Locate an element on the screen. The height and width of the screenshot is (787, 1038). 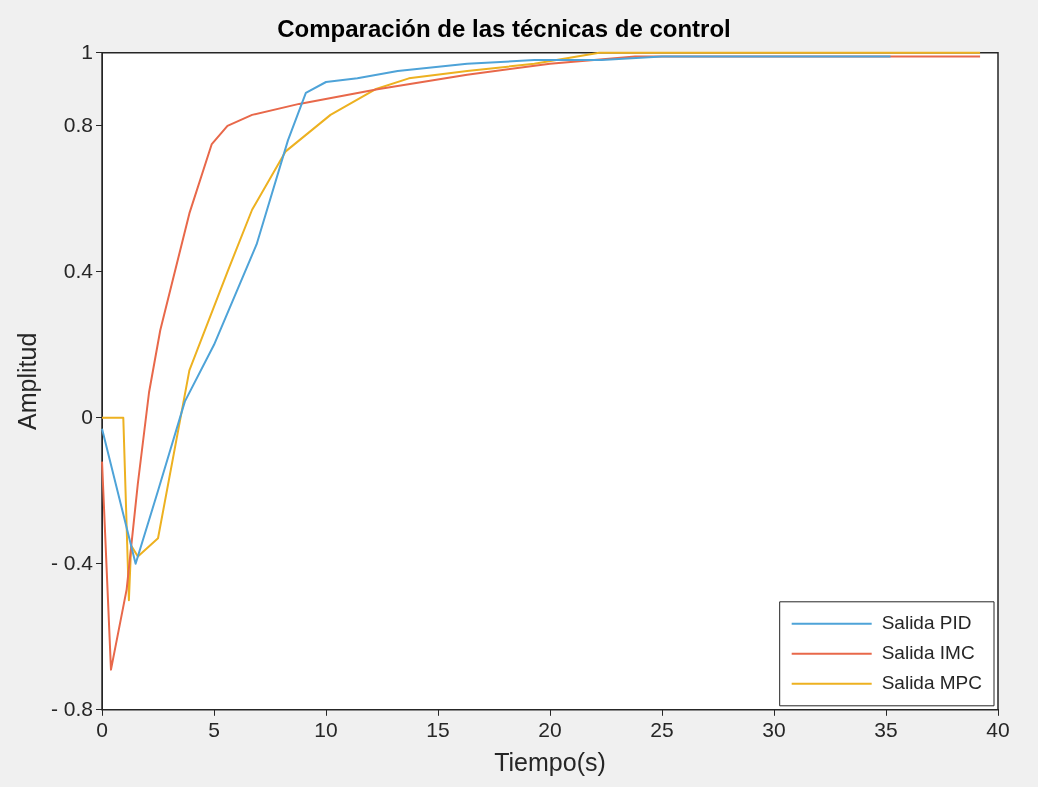
legend-label: Salida MPC is located at coordinates (932, 683).